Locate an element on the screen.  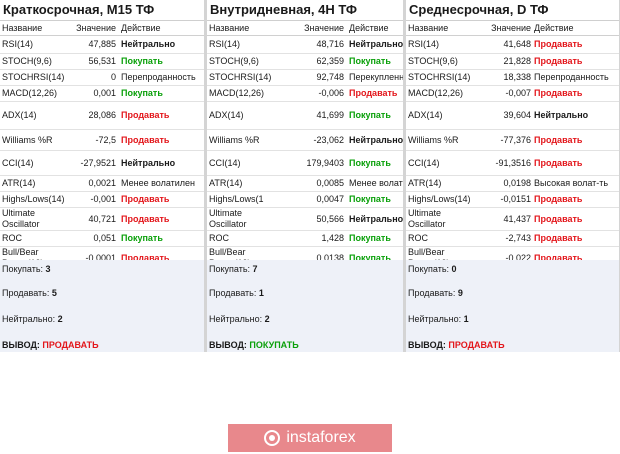
indicator-value: -0,007 is located at coordinates (518, 93).